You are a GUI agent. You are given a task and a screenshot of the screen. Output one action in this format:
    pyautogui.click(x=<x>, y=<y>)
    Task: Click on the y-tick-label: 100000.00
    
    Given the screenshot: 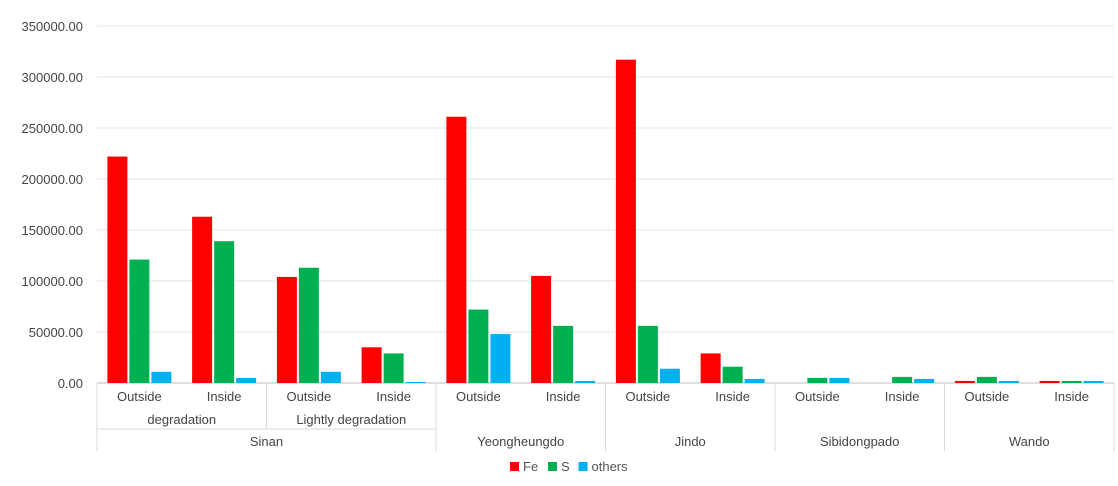 What is the action you would take?
    pyautogui.click(x=52, y=281)
    